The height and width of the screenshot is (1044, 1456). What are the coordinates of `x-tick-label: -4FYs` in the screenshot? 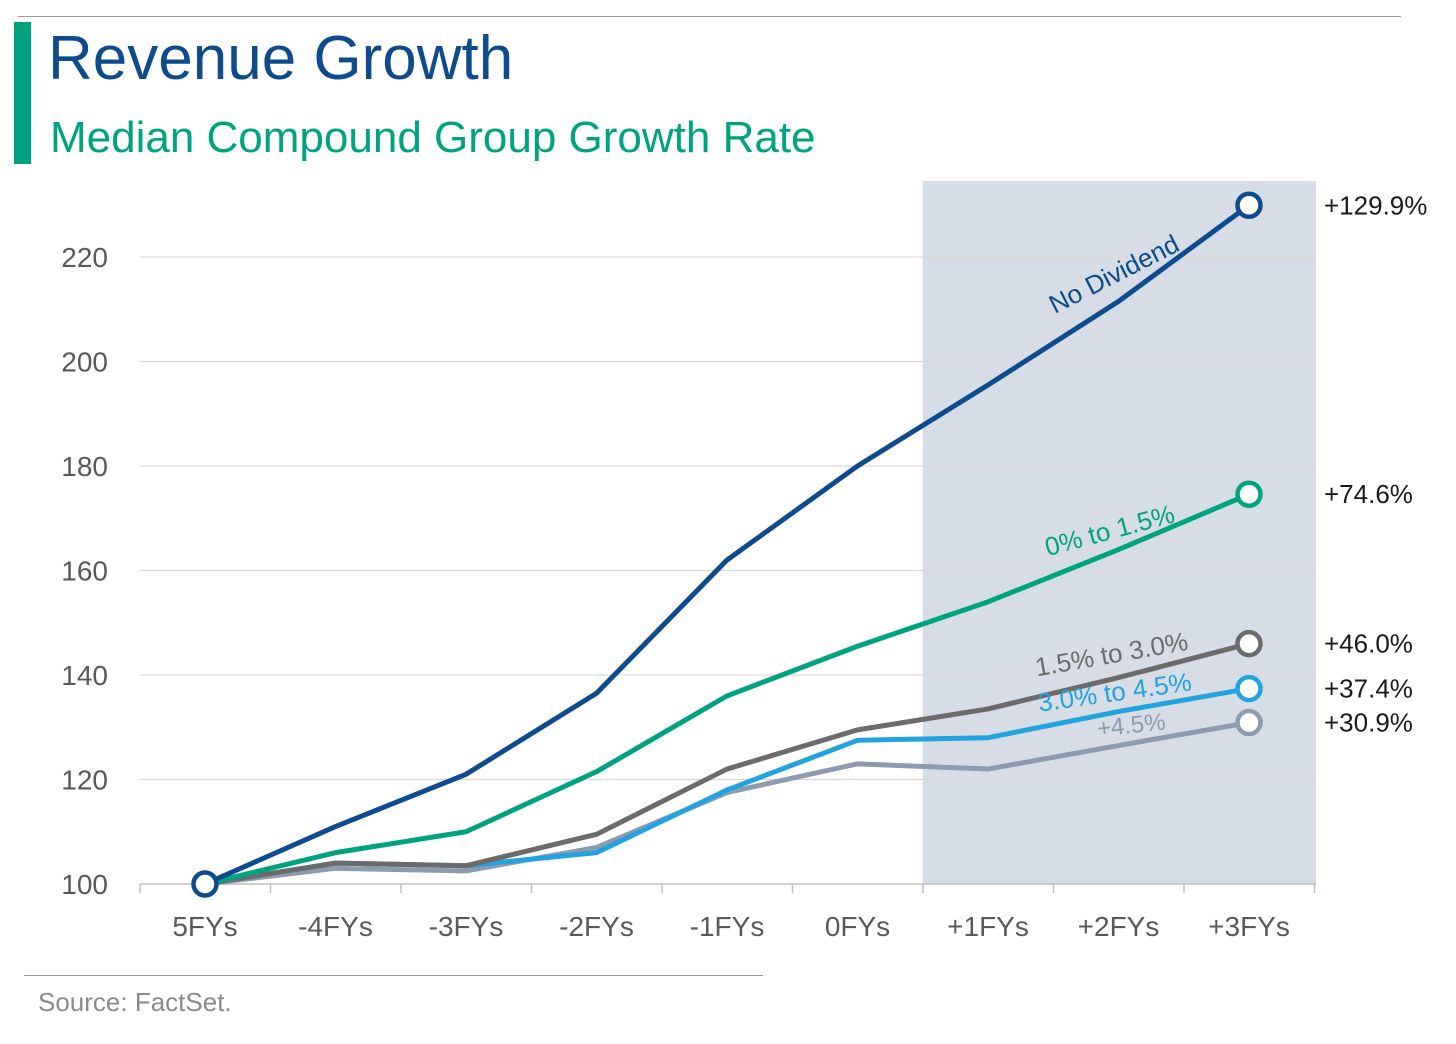 It's located at (335, 926).